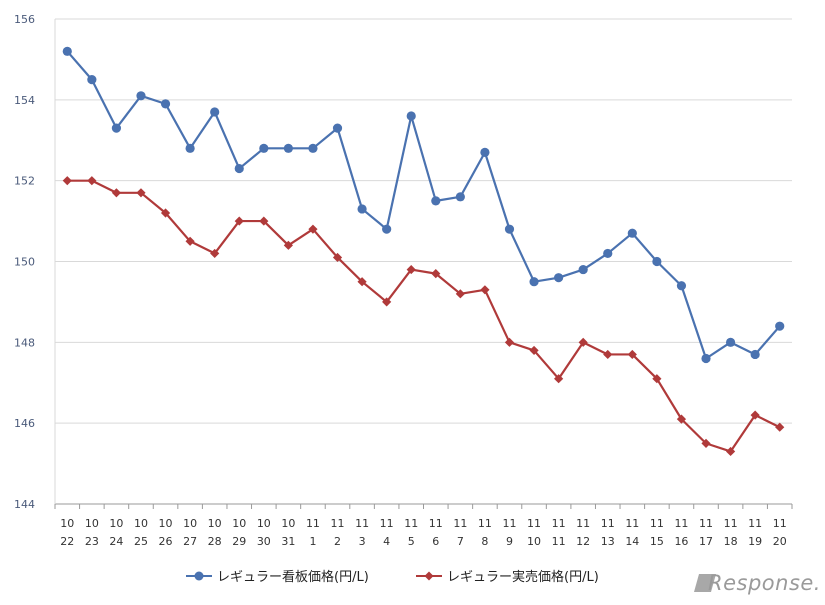 The height and width of the screenshot is (605, 825). Describe the element at coordinates (239, 541) in the screenshot. I see `x-tick-day: 29` at that location.